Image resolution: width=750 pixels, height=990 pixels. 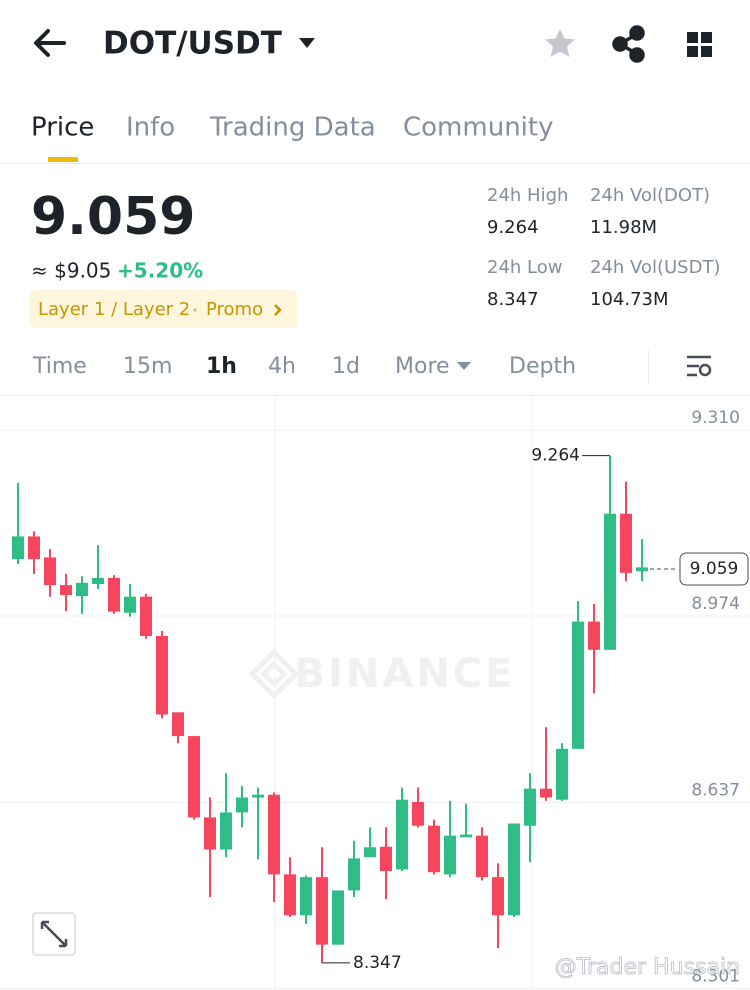 I want to click on min-label: 8.347, so click(x=377, y=963).